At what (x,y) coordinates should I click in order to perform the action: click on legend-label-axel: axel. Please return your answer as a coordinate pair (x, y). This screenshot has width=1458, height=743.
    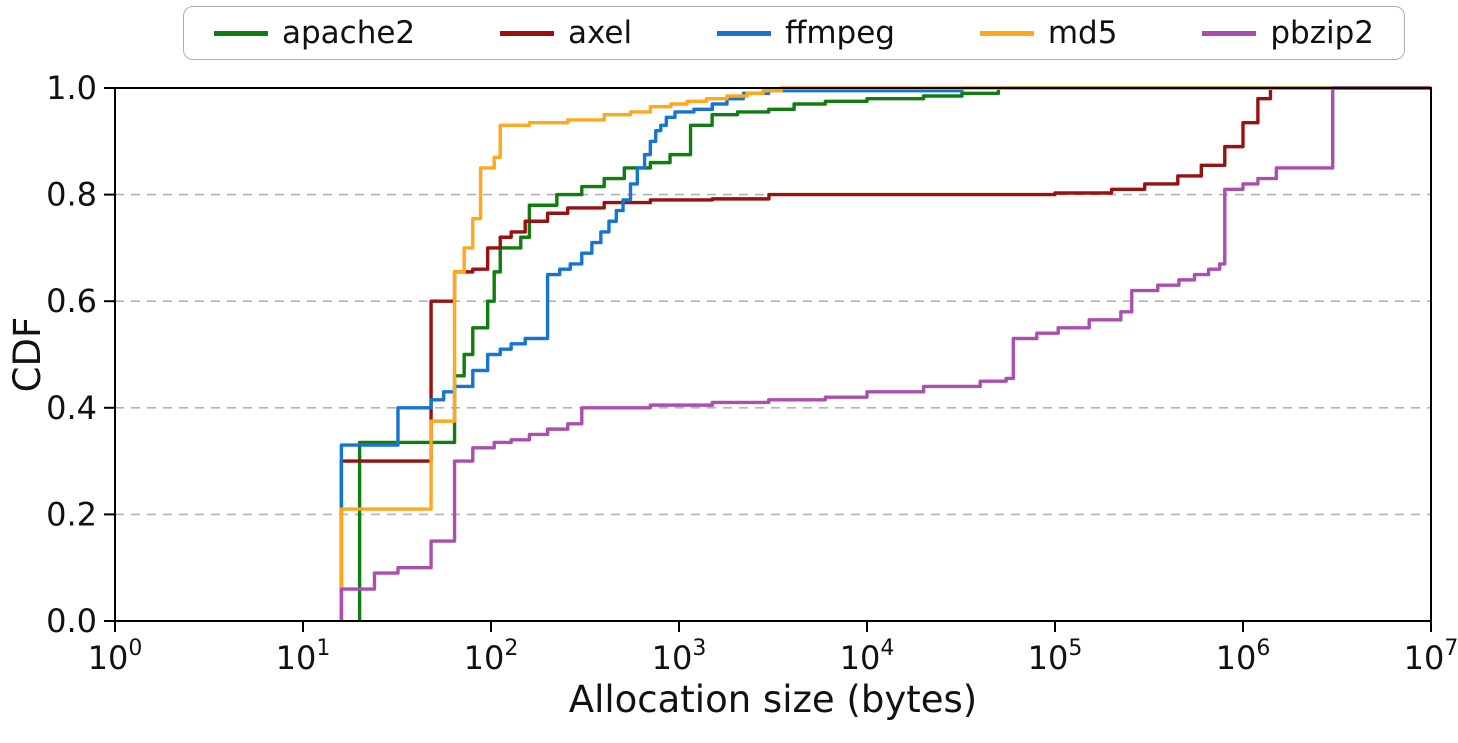
    Looking at the image, I should click on (600, 32).